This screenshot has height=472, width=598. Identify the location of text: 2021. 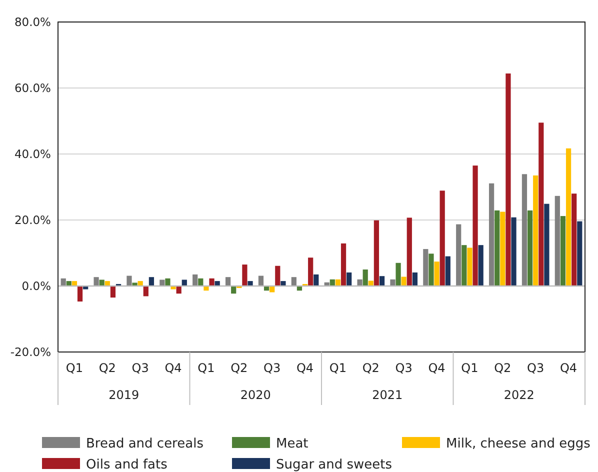
(387, 395).